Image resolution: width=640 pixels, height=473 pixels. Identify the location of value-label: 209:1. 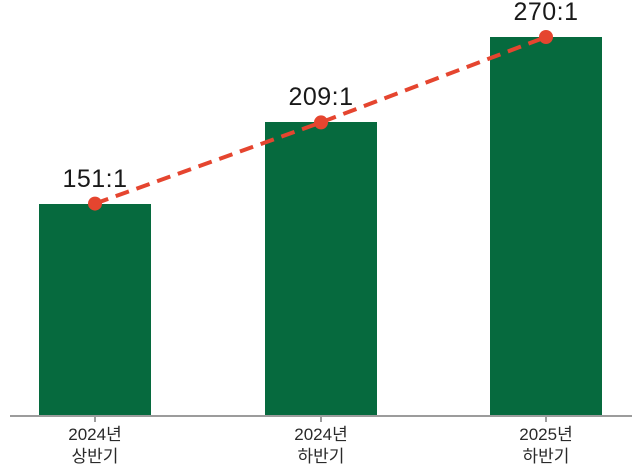
(321, 97).